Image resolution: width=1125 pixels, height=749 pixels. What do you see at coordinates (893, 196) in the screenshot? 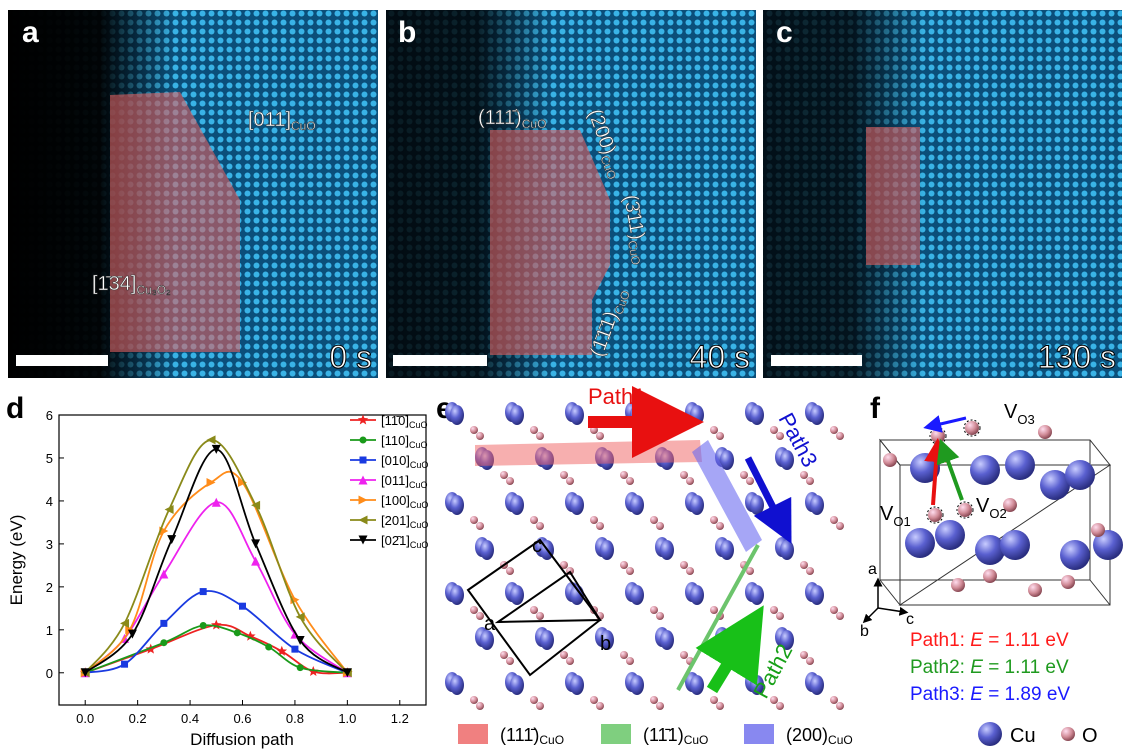
I see `cu3o2-region` at bounding box center [893, 196].